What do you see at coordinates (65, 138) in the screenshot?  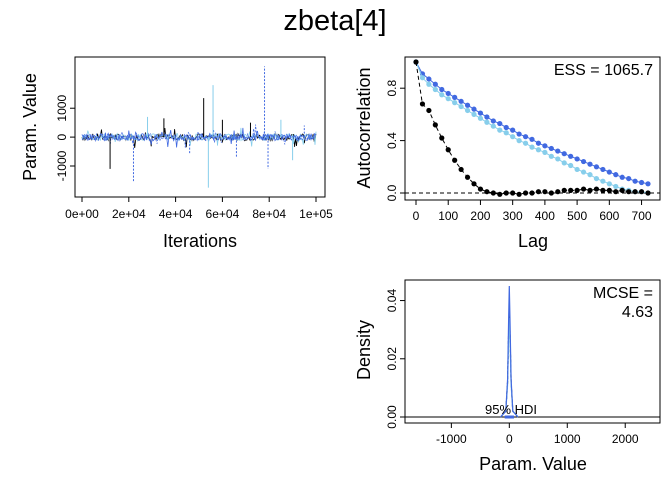 I see `trace-y-ticks: -1000 0 1000` at bounding box center [65, 138].